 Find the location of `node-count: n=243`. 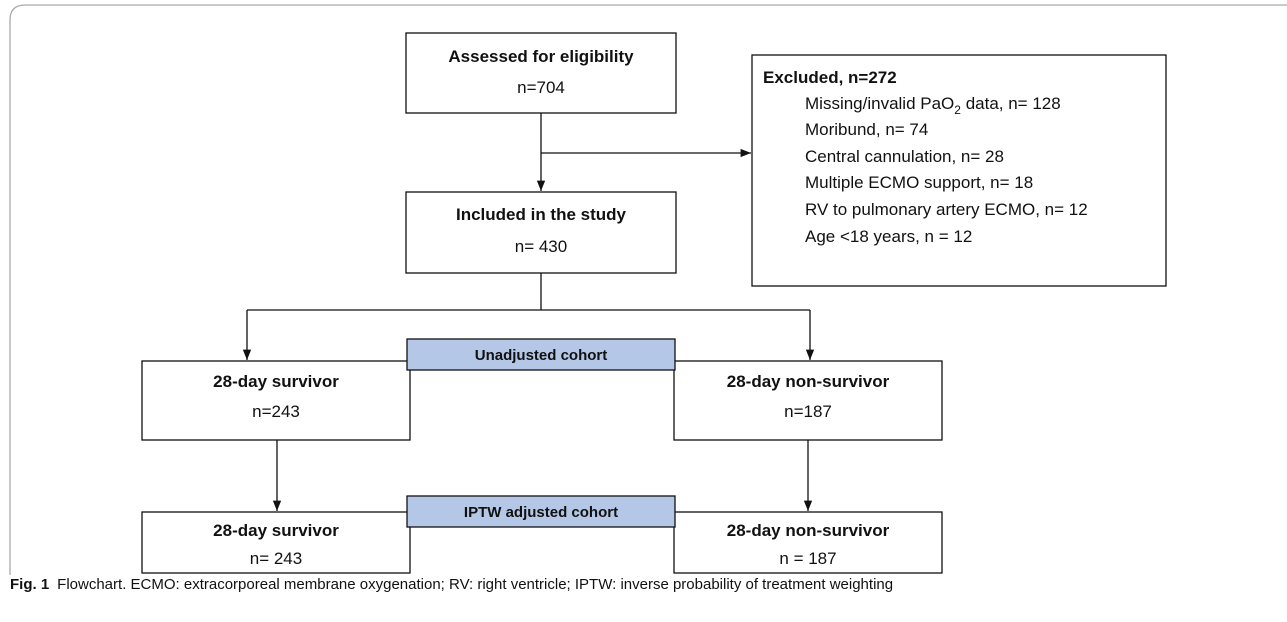

node-count: n=243 is located at coordinates (276, 411).